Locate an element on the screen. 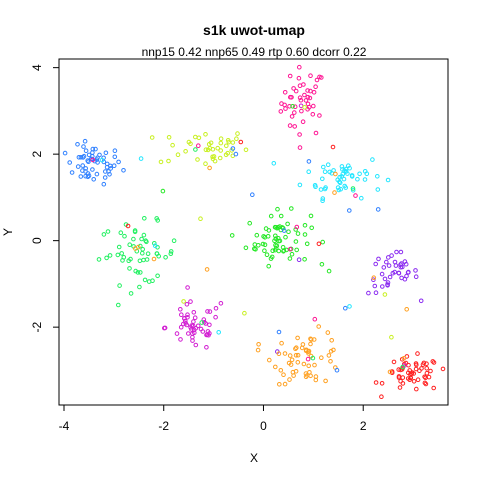  x-axis: -4 -2 0 2 is located at coordinates (213, 419).